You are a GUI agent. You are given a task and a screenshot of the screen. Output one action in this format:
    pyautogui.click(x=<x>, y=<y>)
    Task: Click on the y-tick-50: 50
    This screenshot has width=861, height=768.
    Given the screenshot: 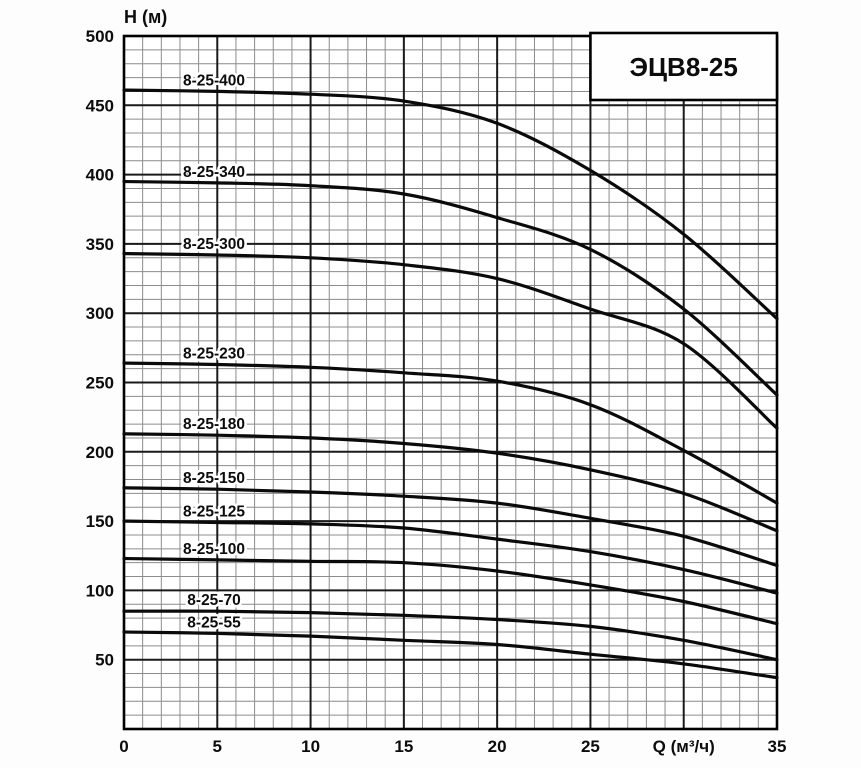 What is the action you would take?
    pyautogui.click(x=104, y=660)
    